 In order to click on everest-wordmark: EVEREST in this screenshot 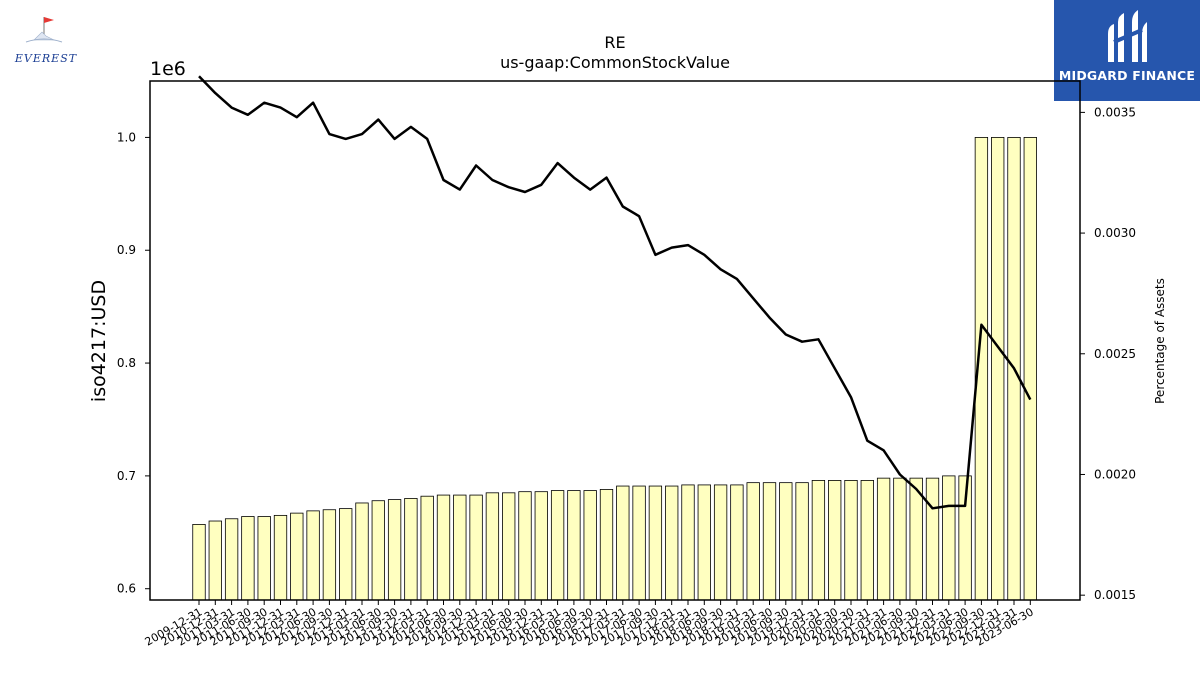, I will do `click(46, 58)`.